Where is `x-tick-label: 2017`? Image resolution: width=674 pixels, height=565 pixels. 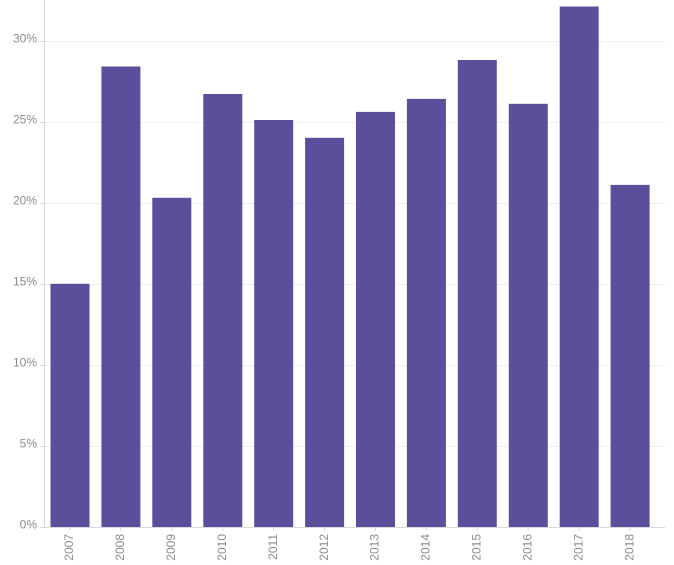
x-tick-label: 2017 is located at coordinates (578, 547).